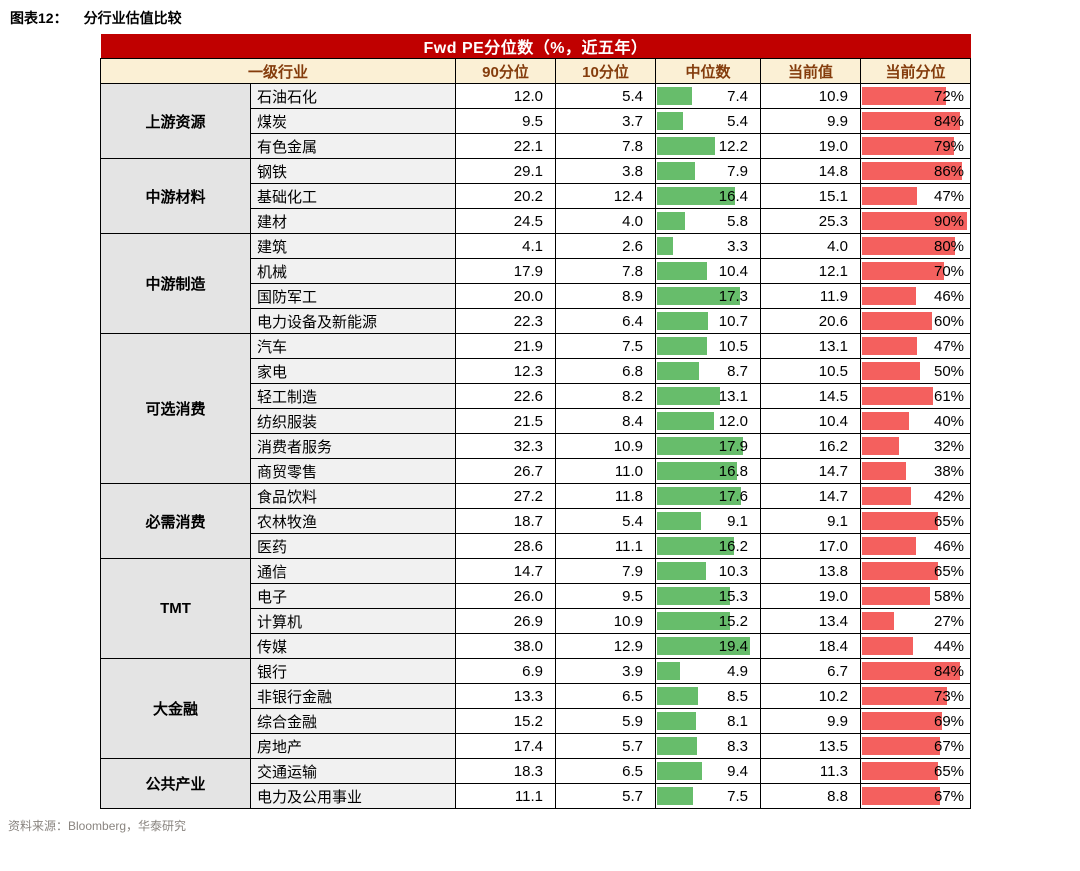  I want to click on median-cell: 15.2, so click(708, 621).